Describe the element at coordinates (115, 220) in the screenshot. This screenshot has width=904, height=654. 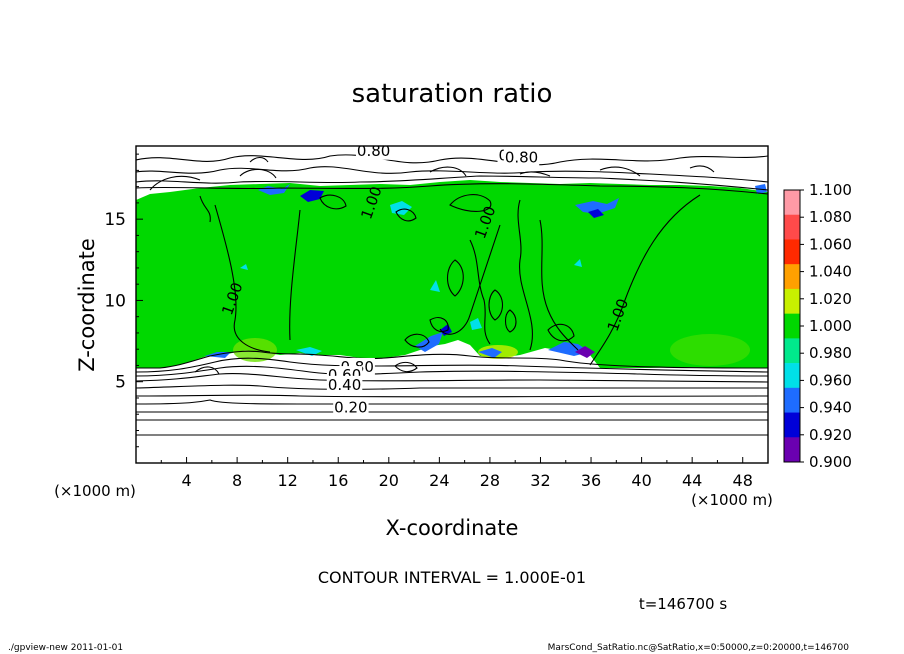
I see `y-tick-label: 15` at that location.